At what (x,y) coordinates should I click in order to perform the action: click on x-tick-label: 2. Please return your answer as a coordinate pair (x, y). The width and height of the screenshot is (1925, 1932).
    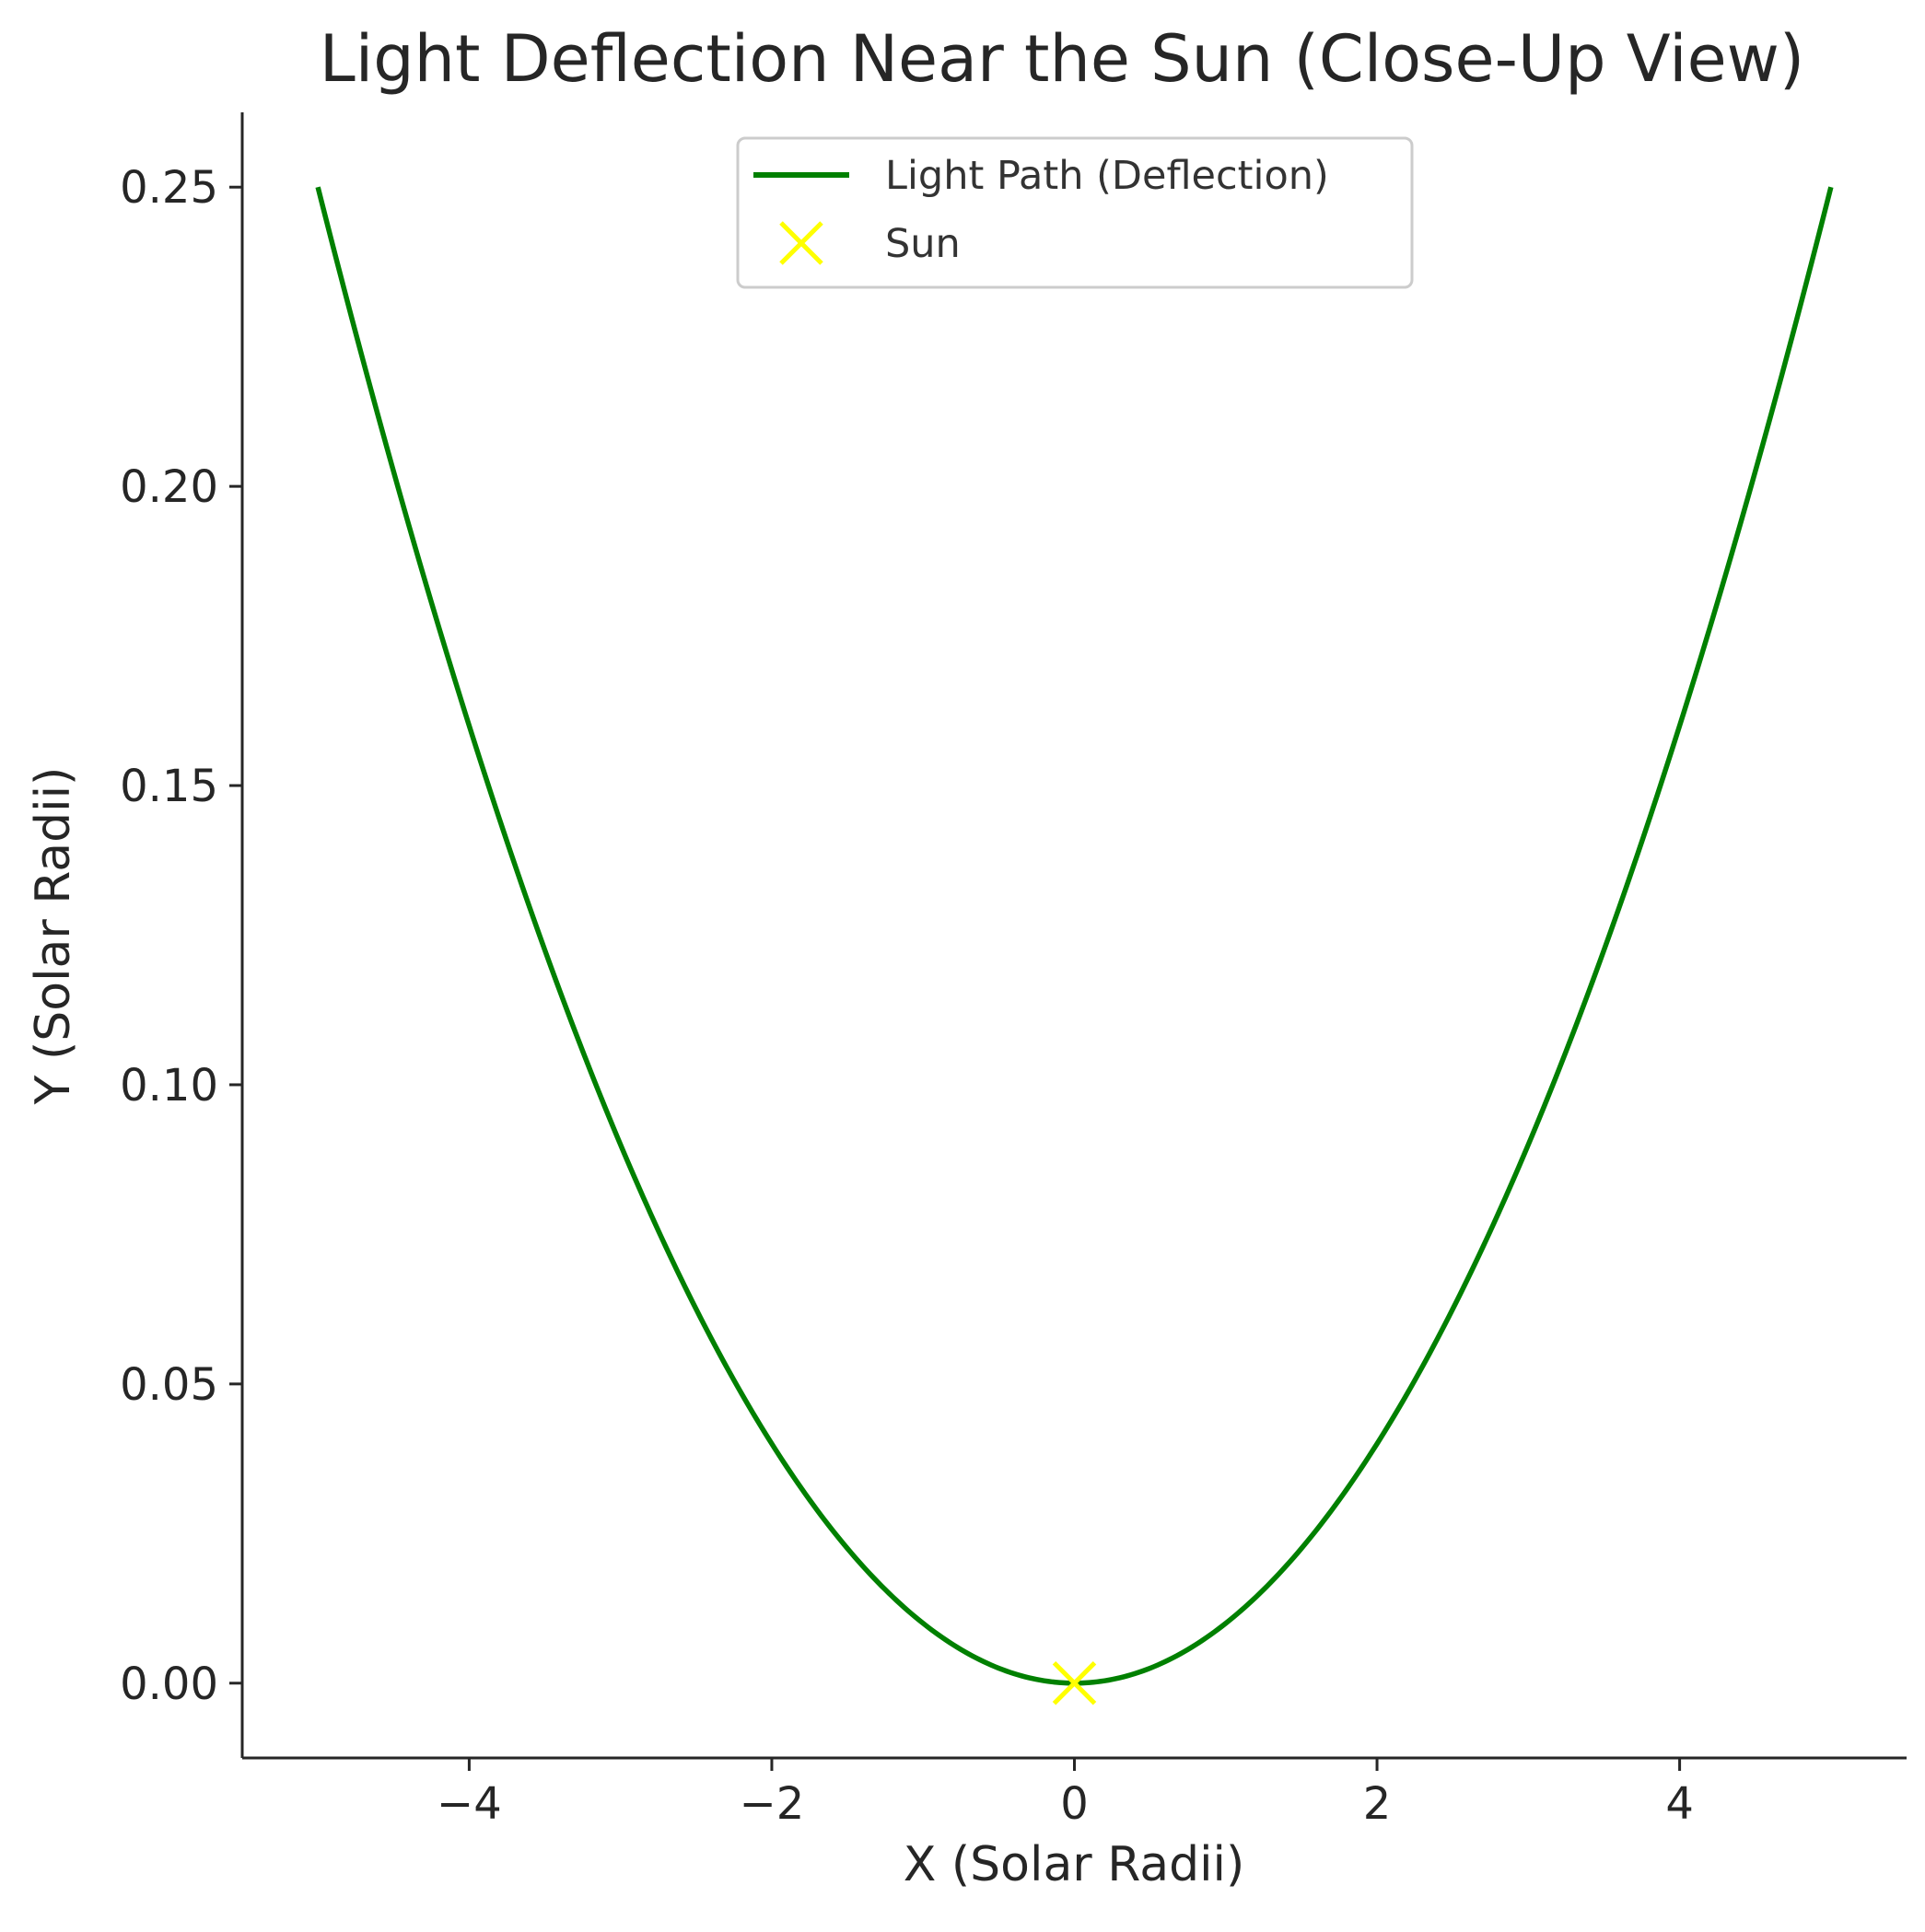
    Looking at the image, I should click on (1377, 1804).